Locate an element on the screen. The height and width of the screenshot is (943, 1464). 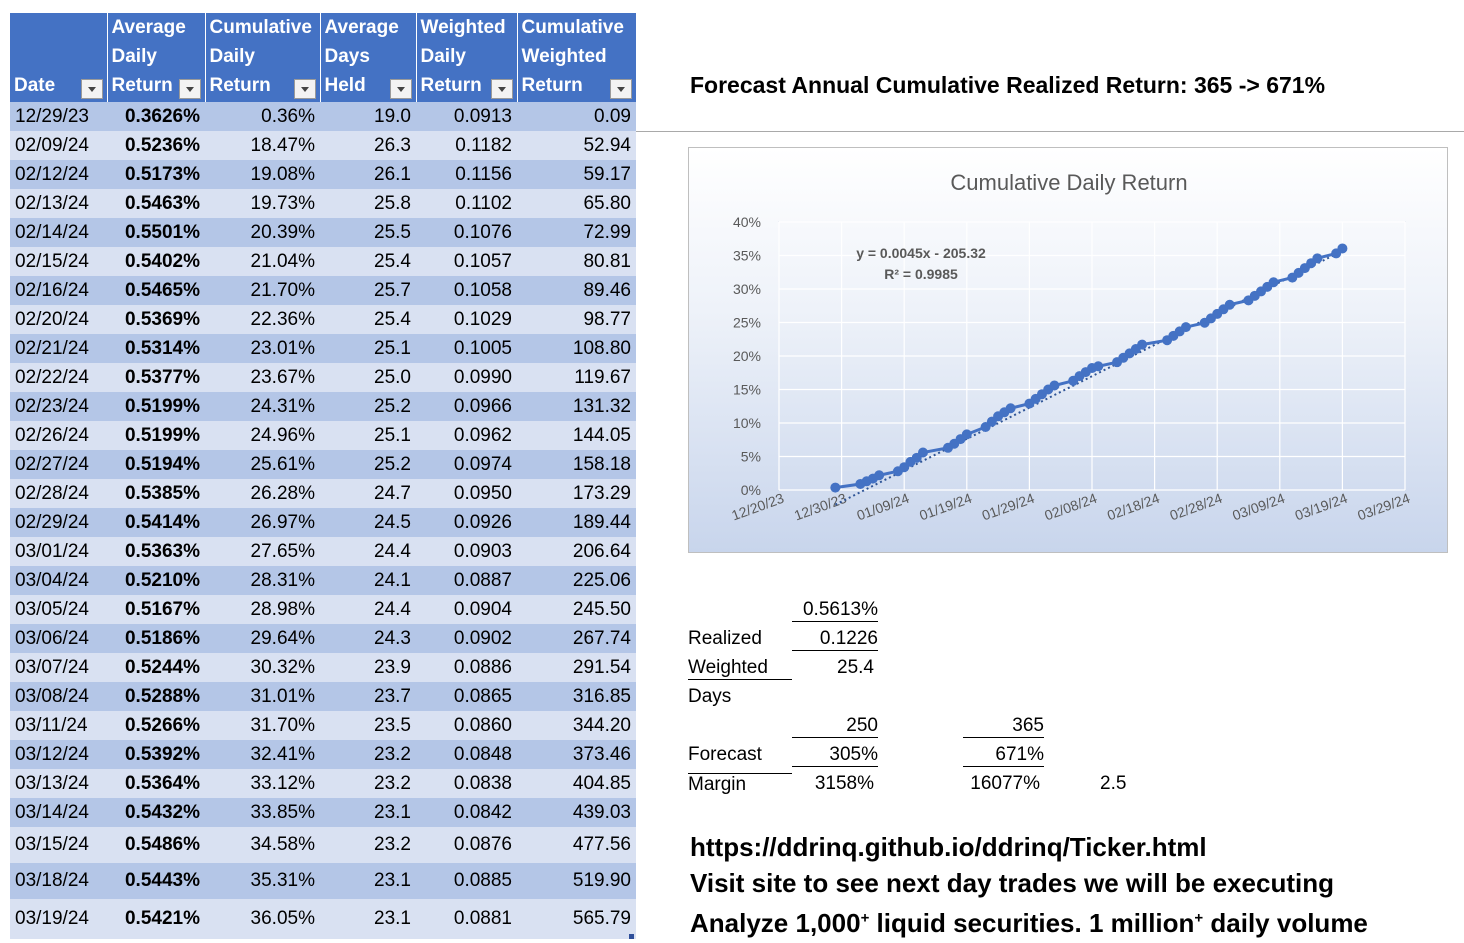
table-cell: 0.0962 is located at coordinates (466, 435).